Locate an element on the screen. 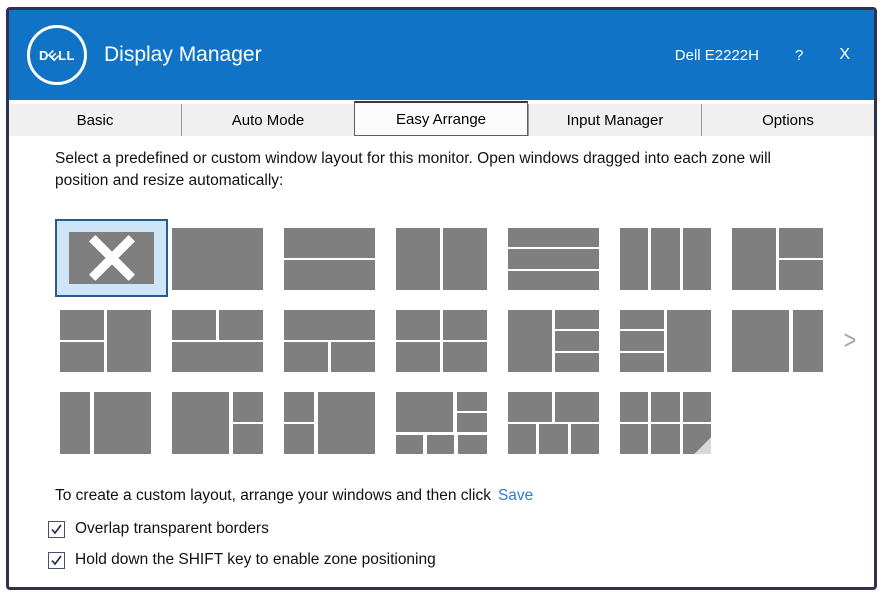 The height and width of the screenshot is (600, 885). layout-tile-custom-current-selected is located at coordinates (111, 258).